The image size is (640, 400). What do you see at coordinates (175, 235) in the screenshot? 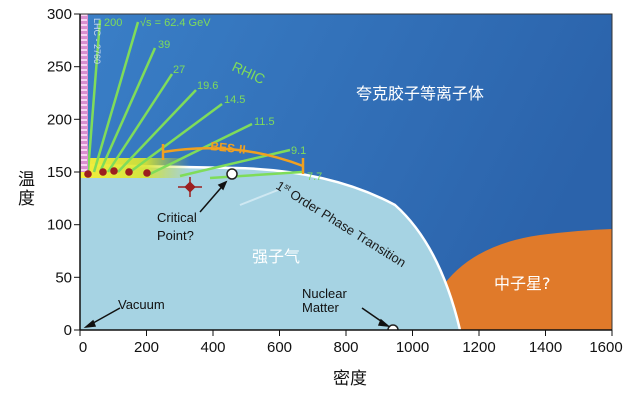
I see `critical-point-label-line2: Point?` at bounding box center [175, 235].